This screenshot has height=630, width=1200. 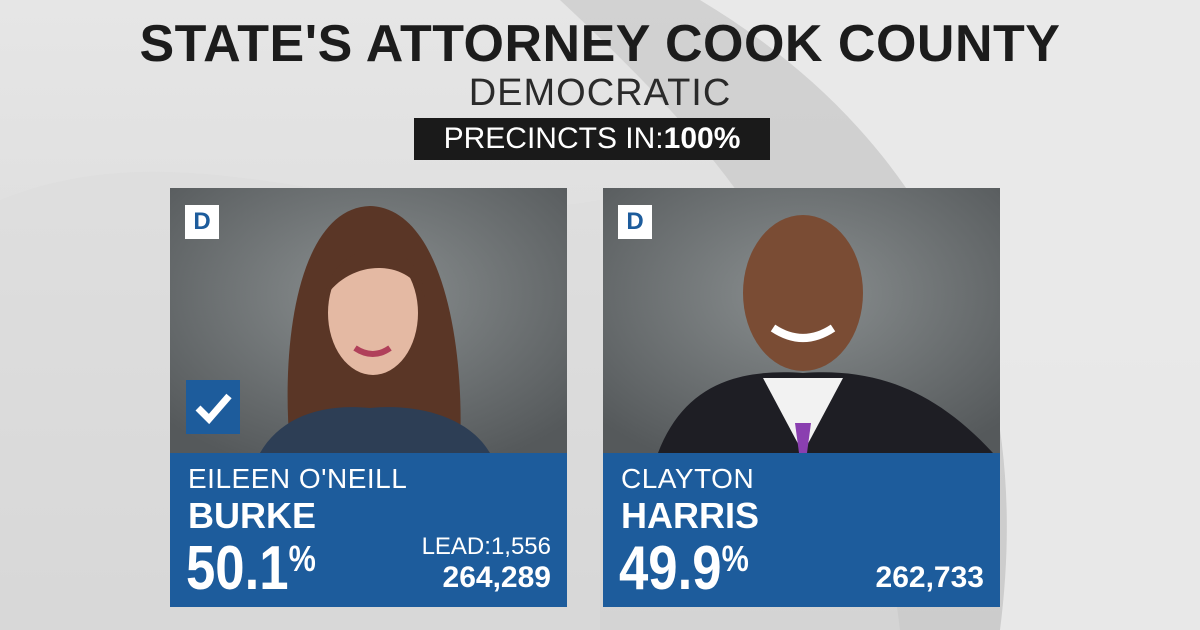 What do you see at coordinates (600, 44) in the screenshot?
I see `title: STATE'S ATTORNEY COOK COUNTY` at bounding box center [600, 44].